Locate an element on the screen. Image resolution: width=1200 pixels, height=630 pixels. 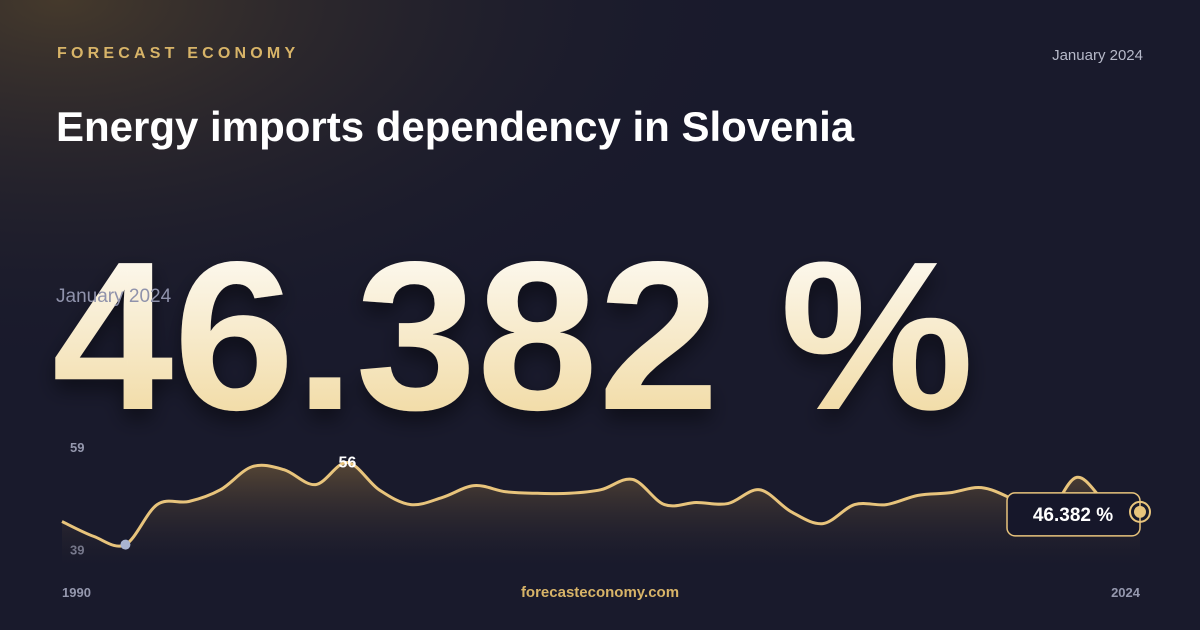
area is located at coordinates (601, 513).